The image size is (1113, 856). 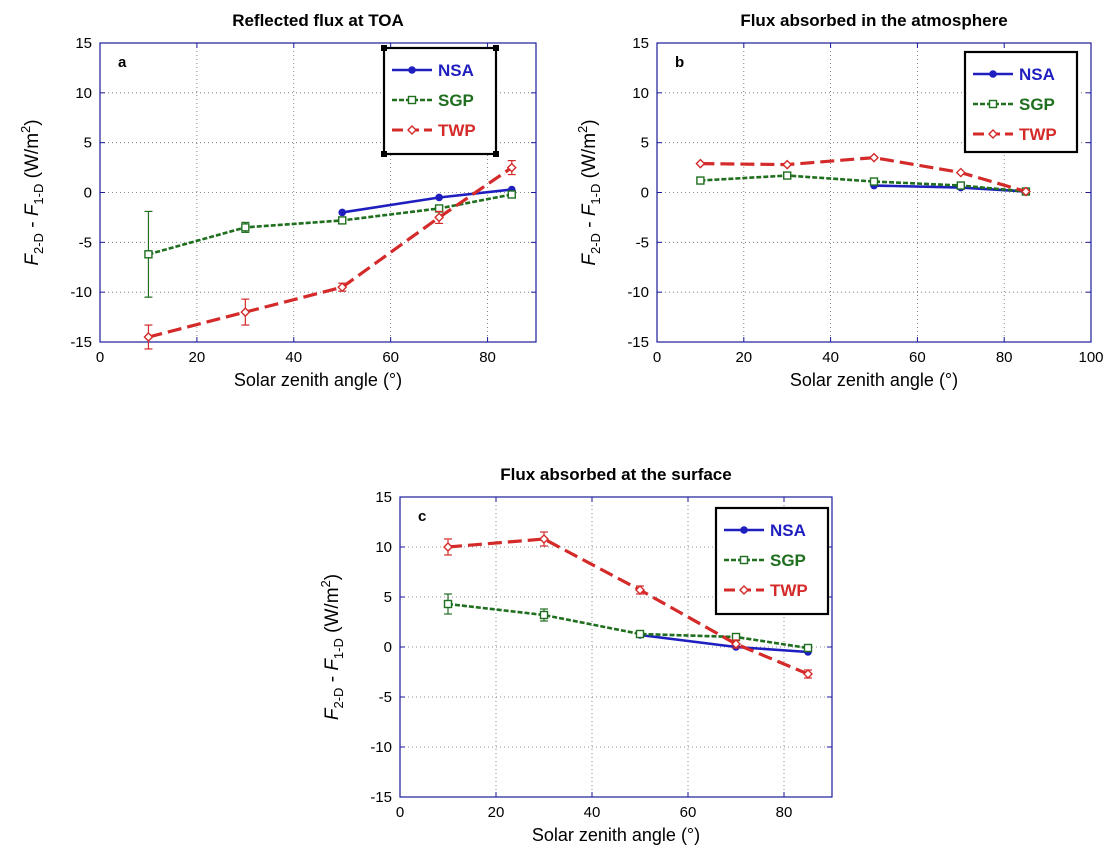 What do you see at coordinates (679, 62) in the screenshot?
I see `panel-letter: b` at bounding box center [679, 62].